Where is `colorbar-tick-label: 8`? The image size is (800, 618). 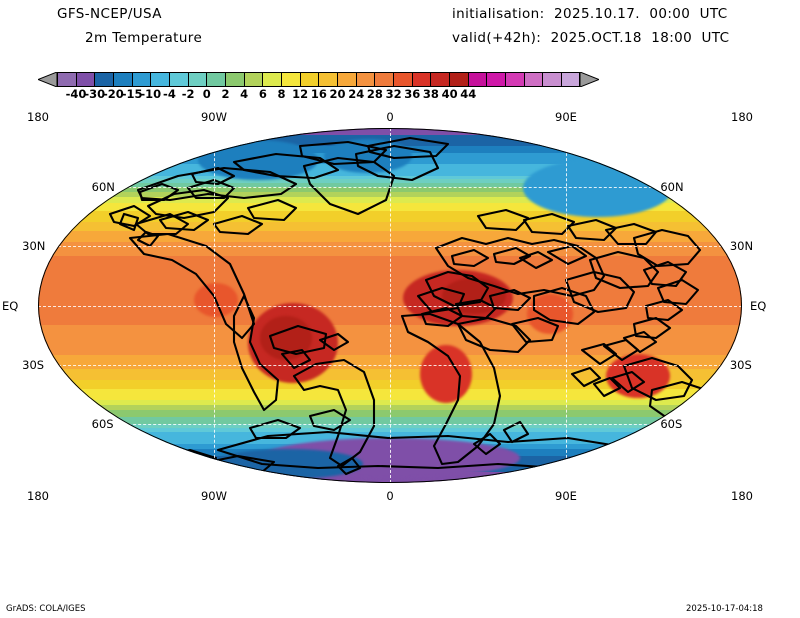
colorbar-tick-label: 8 is located at coordinates (281, 94).